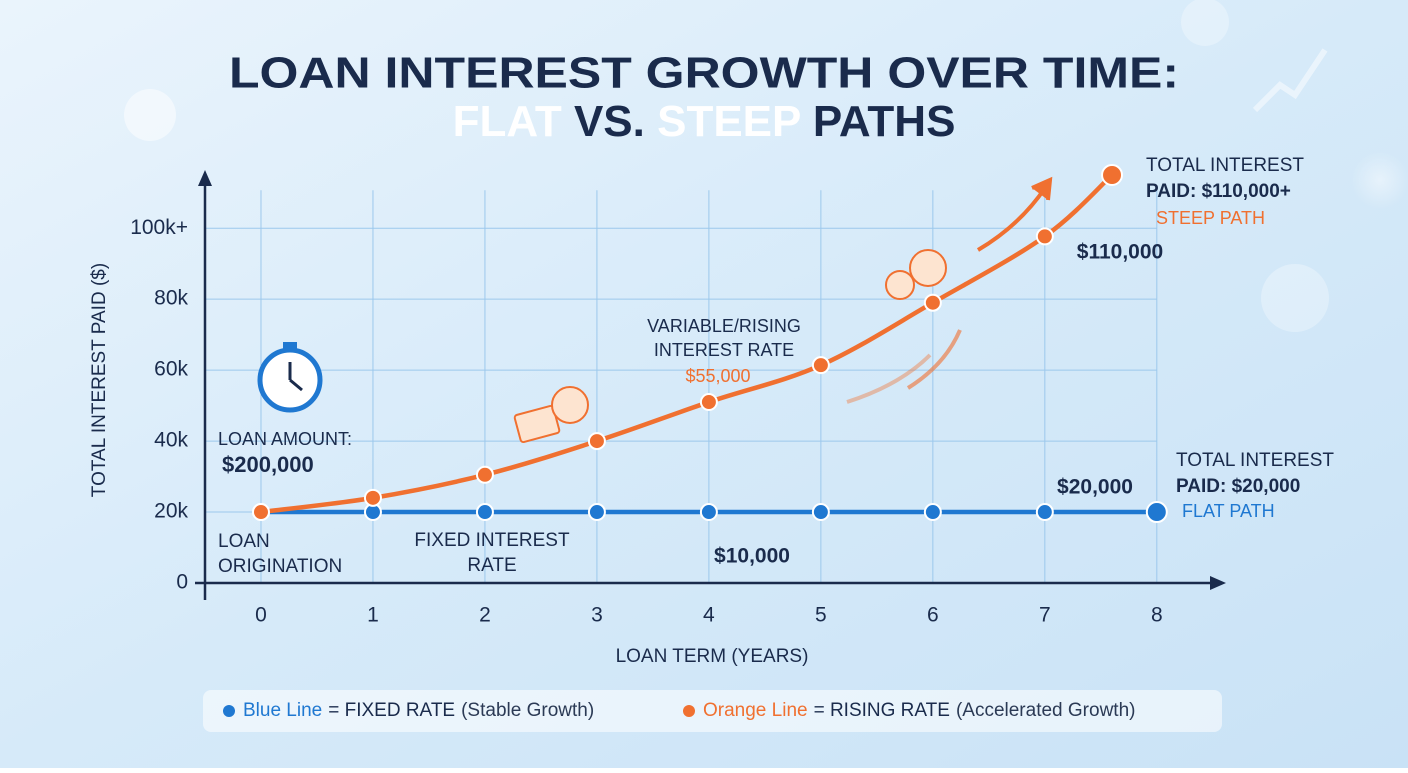  Describe the element at coordinates (1157, 615) in the screenshot. I see `x-tick-label: 8` at that location.